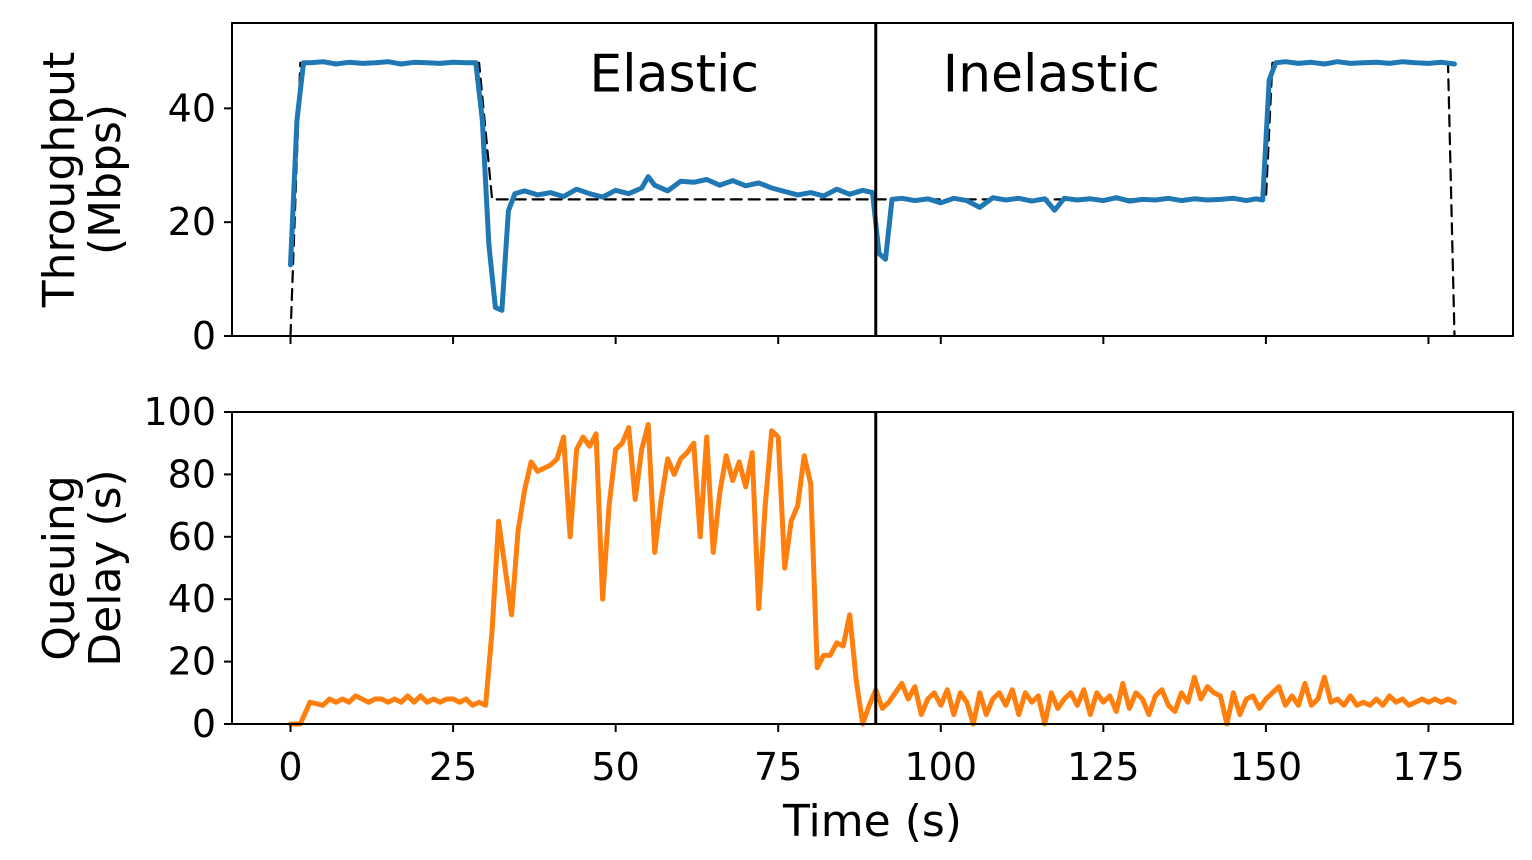  What do you see at coordinates (192, 474) in the screenshot?
I see `y-tick-label: 80` at bounding box center [192, 474].